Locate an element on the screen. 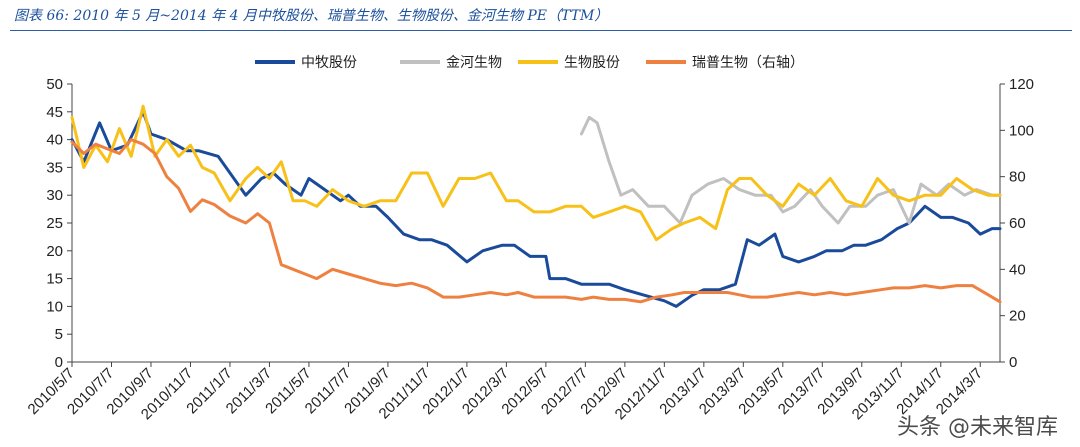  watermark: 头条 @未来智库 is located at coordinates (977, 427).